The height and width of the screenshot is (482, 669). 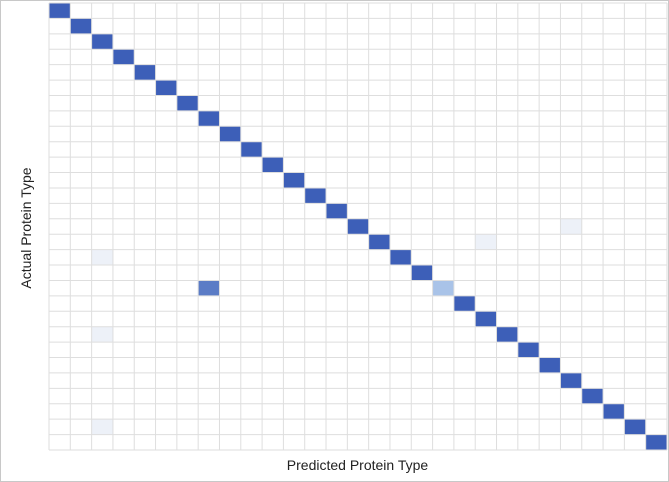 What do you see at coordinates (60, 11) in the screenshot?
I see `heatmap-cell-r0-c0` at bounding box center [60, 11].